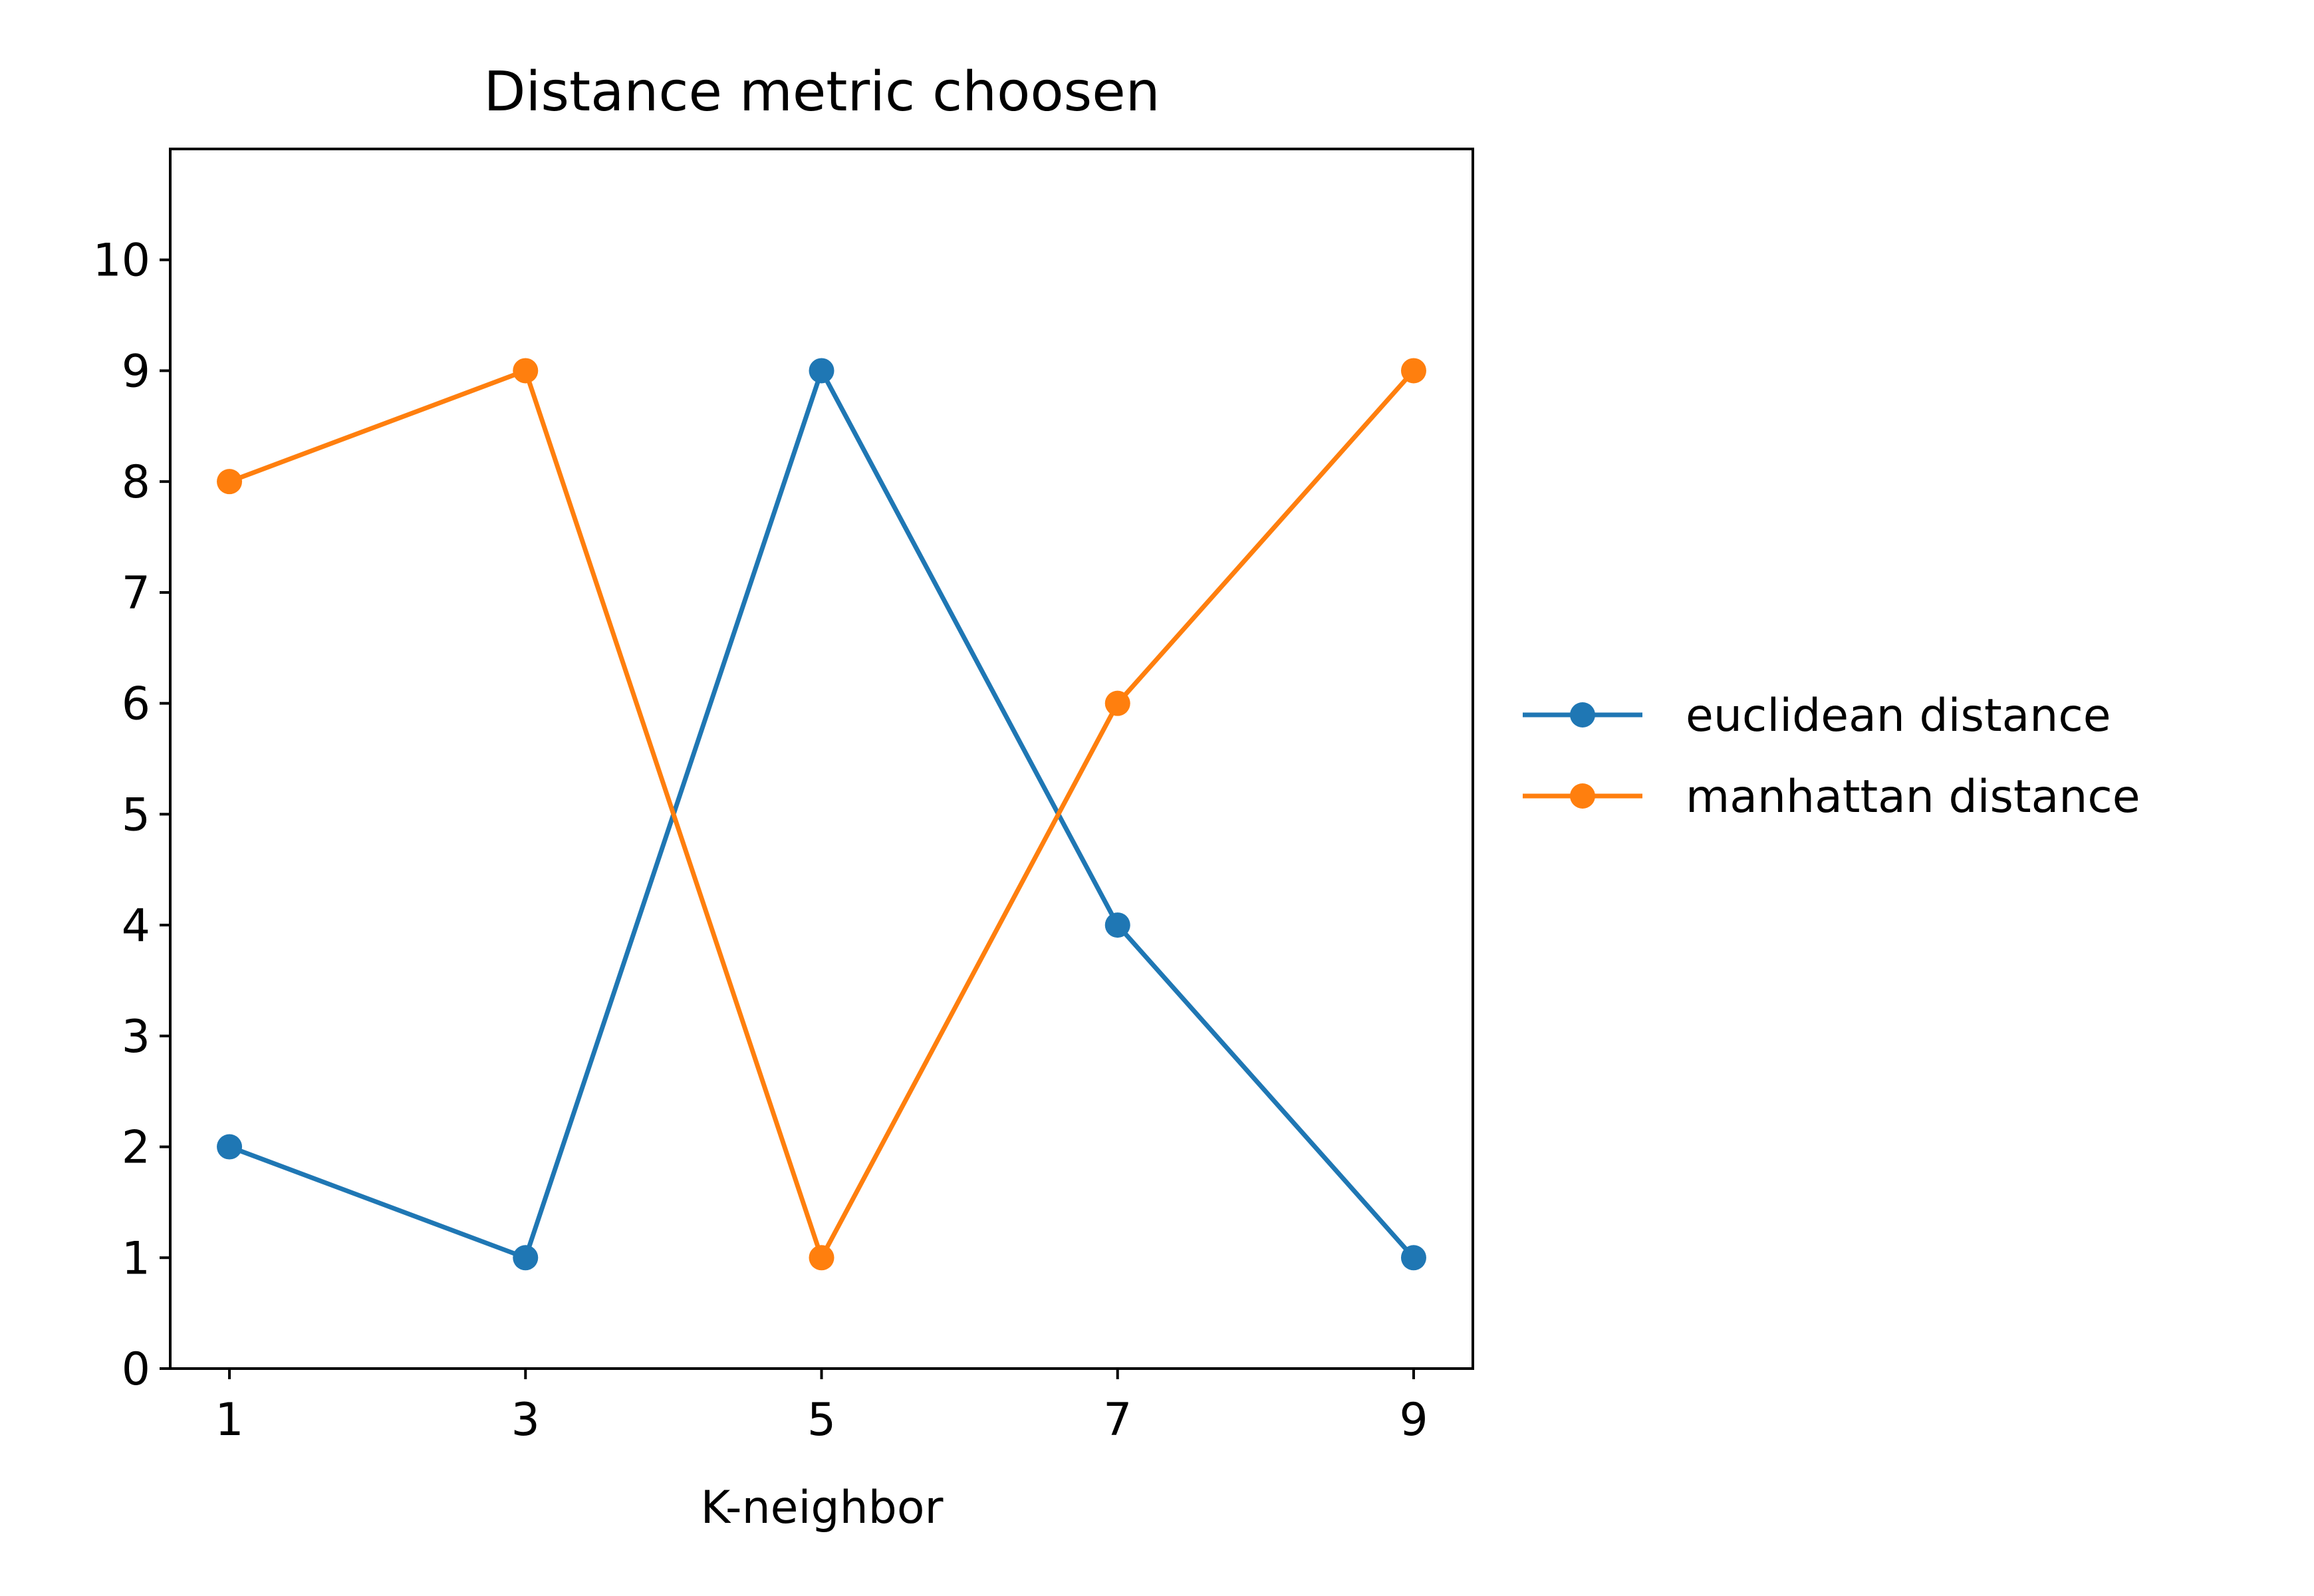 Image resolution: width=2314 pixels, height=1596 pixels. What do you see at coordinates (1899, 716) in the screenshot?
I see `legend-label: euclidean distance` at bounding box center [1899, 716].